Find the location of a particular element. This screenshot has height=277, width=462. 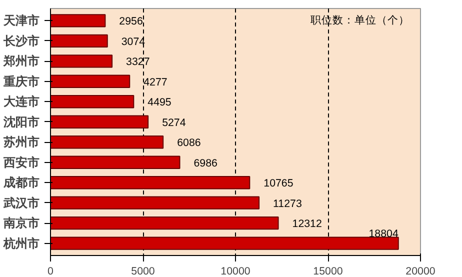

data-label: 12312 is located at coordinates (307, 224).